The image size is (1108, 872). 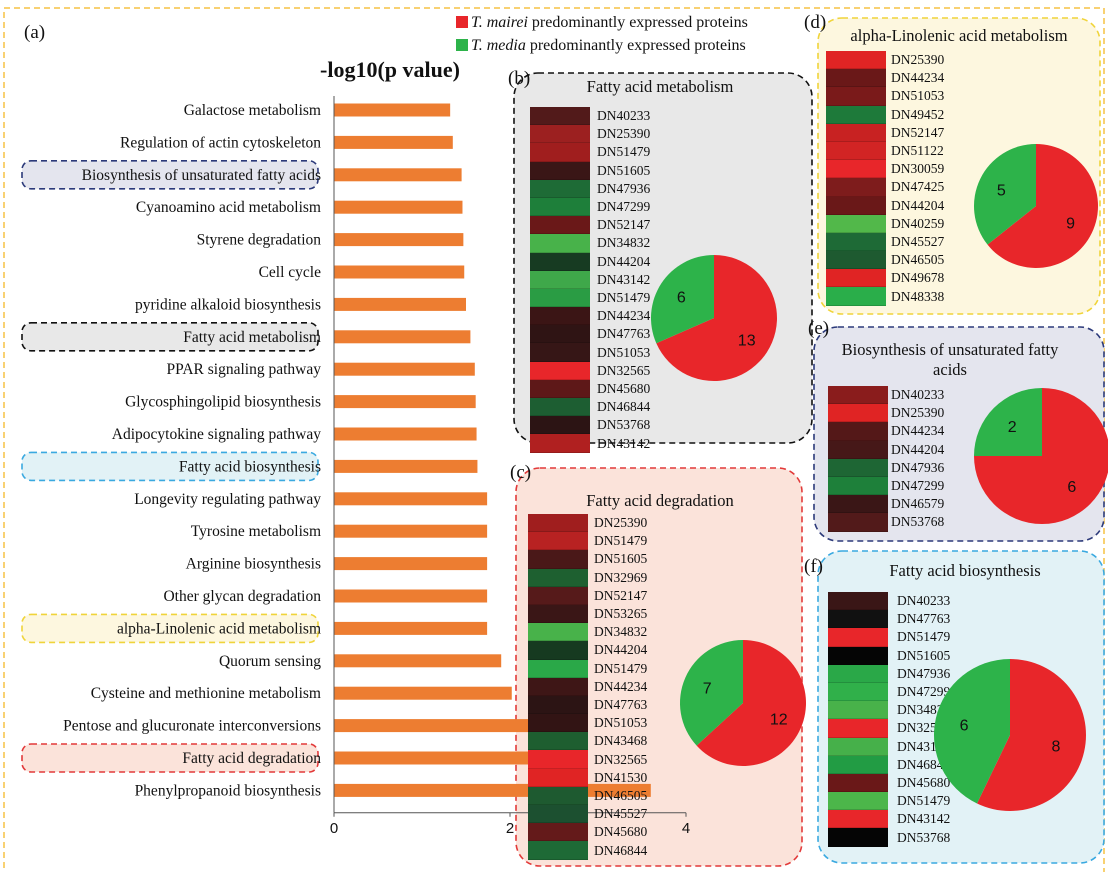 What do you see at coordinates (918, 296) in the screenshot?
I see `protein-id-label: DN48338` at bounding box center [918, 296].